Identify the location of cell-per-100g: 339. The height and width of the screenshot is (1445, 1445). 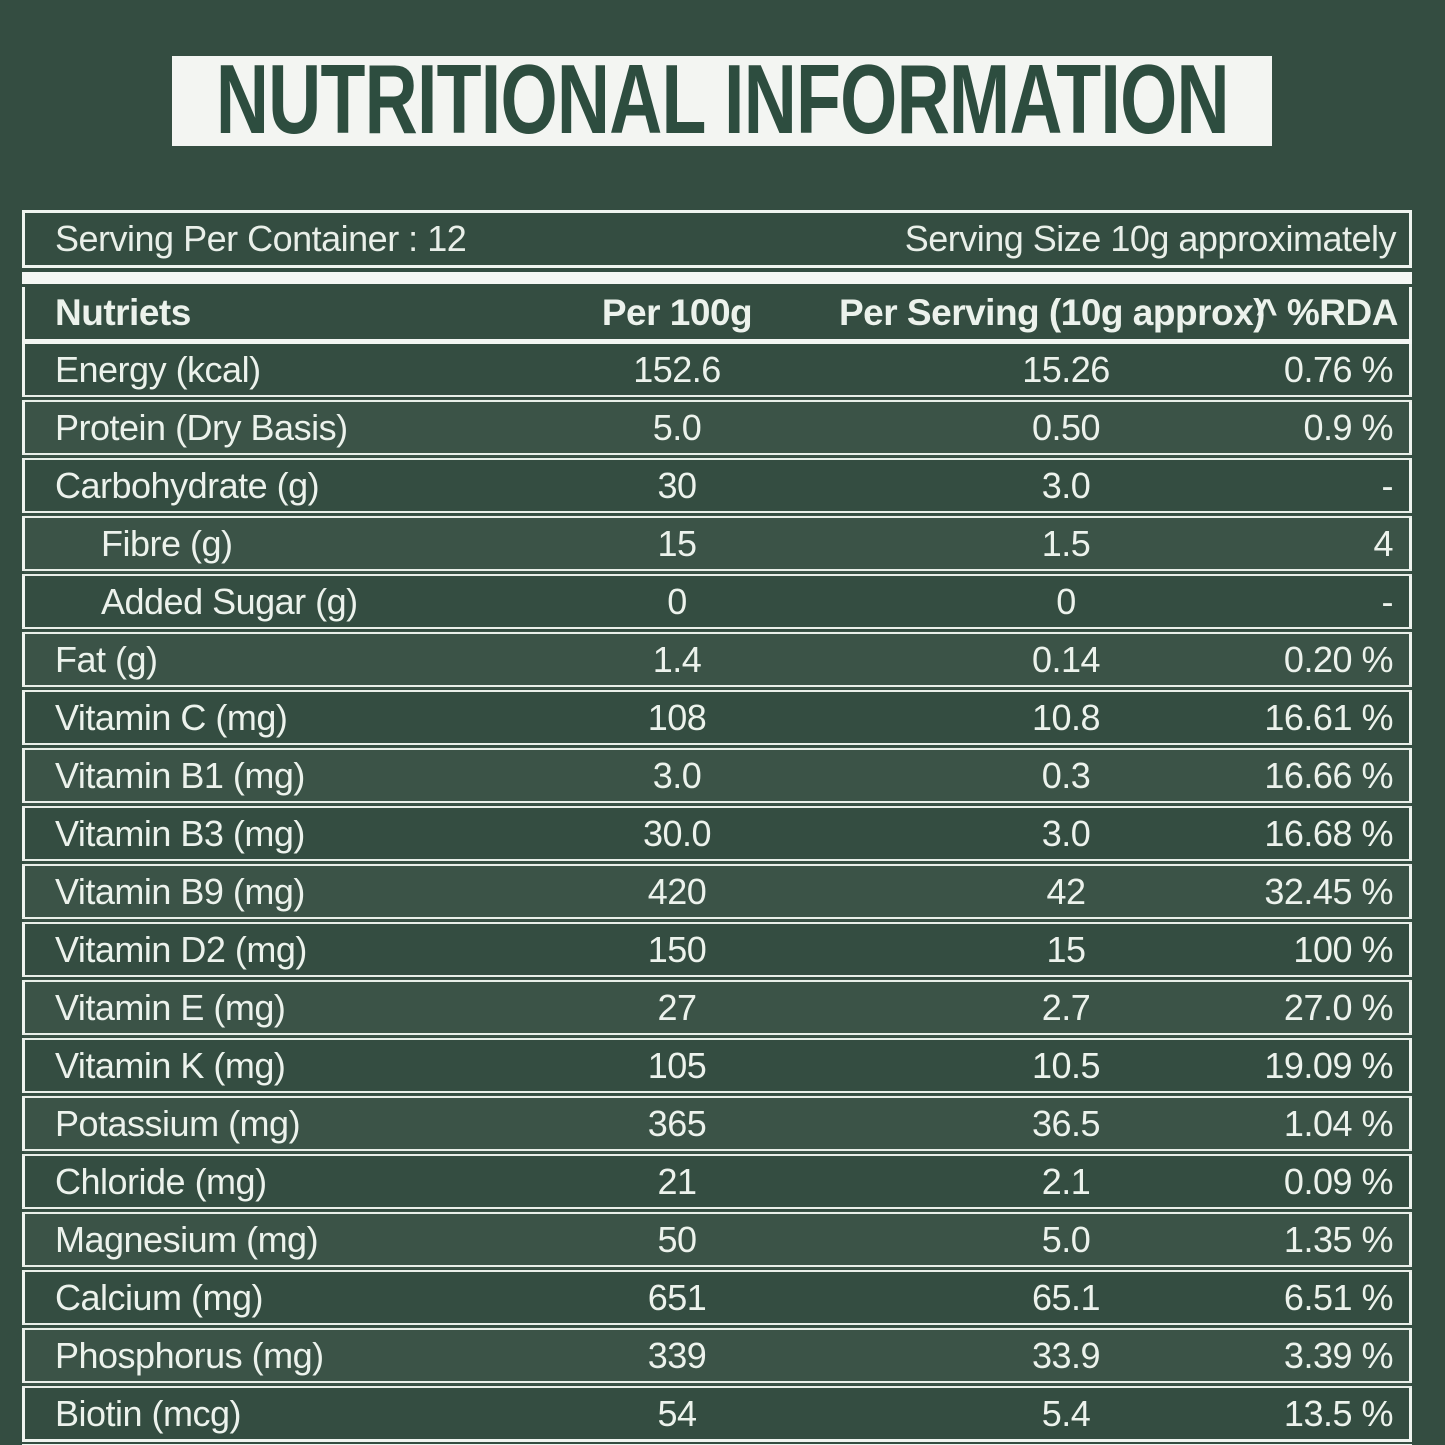
(677, 1354).